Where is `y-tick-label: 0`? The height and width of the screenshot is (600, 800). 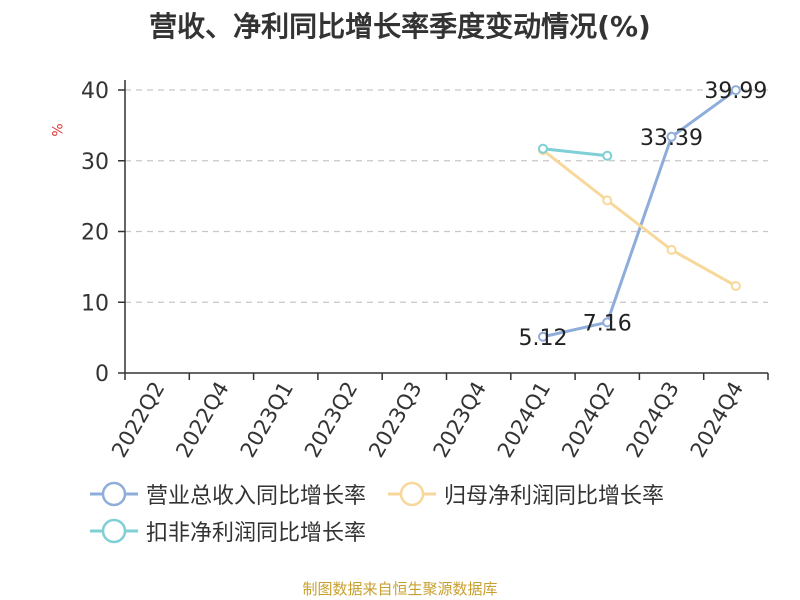 y-tick-label: 0 is located at coordinates (102, 374).